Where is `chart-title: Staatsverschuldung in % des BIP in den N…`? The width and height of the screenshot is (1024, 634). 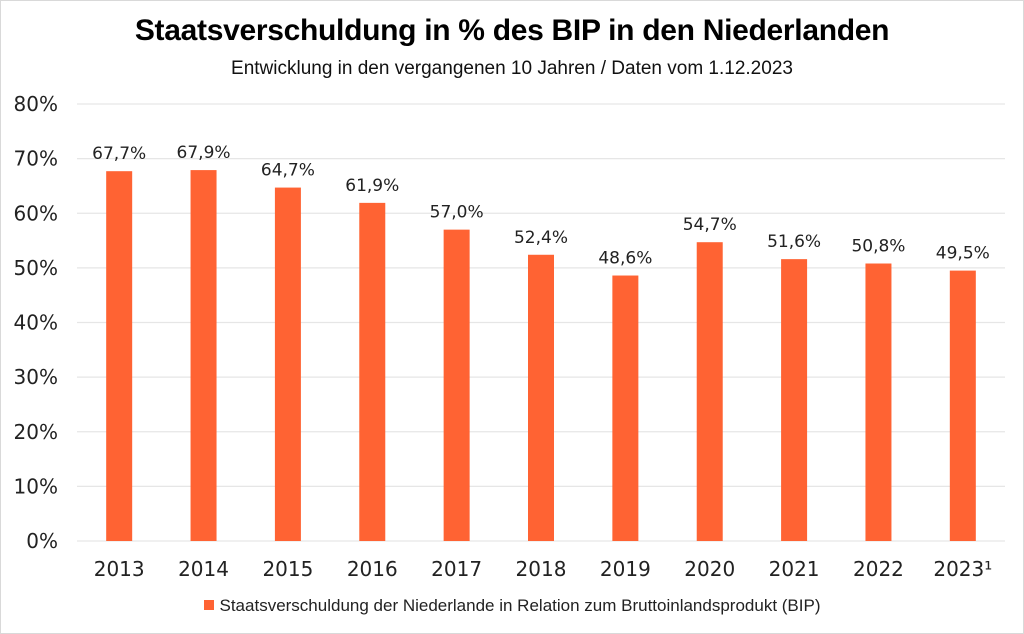
chart-title: Staatsverschuldung in % des BIP in den N… is located at coordinates (512, 30).